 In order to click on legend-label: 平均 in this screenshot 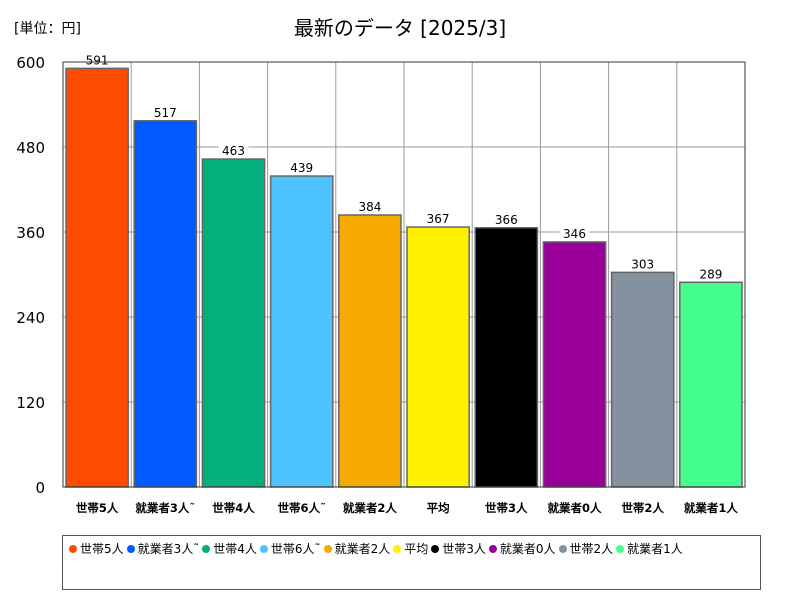, I will do `click(416, 549)`.